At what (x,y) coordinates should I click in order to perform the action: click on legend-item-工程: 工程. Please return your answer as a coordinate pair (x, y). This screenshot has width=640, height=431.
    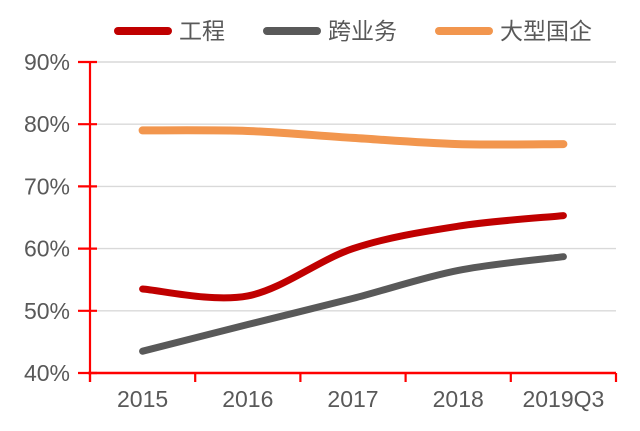
    Looking at the image, I should click on (169, 31).